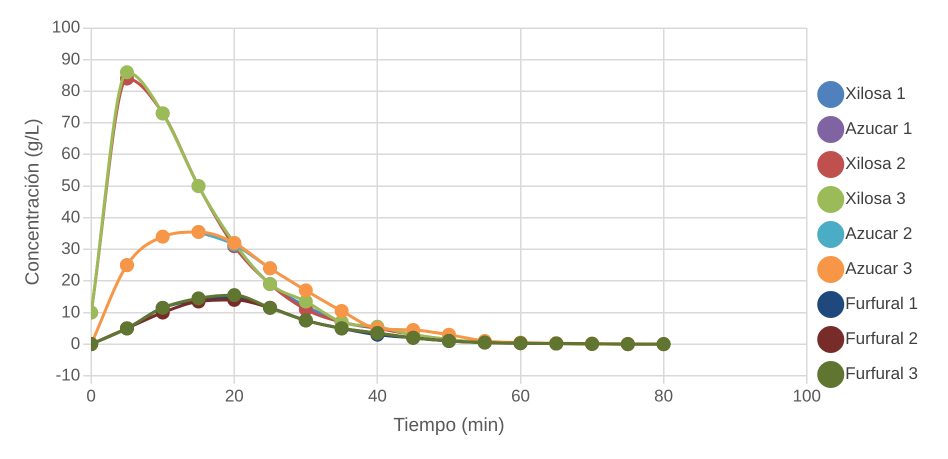 This screenshot has width=948, height=459. I want to click on x-tick-label: 80, so click(664, 396).